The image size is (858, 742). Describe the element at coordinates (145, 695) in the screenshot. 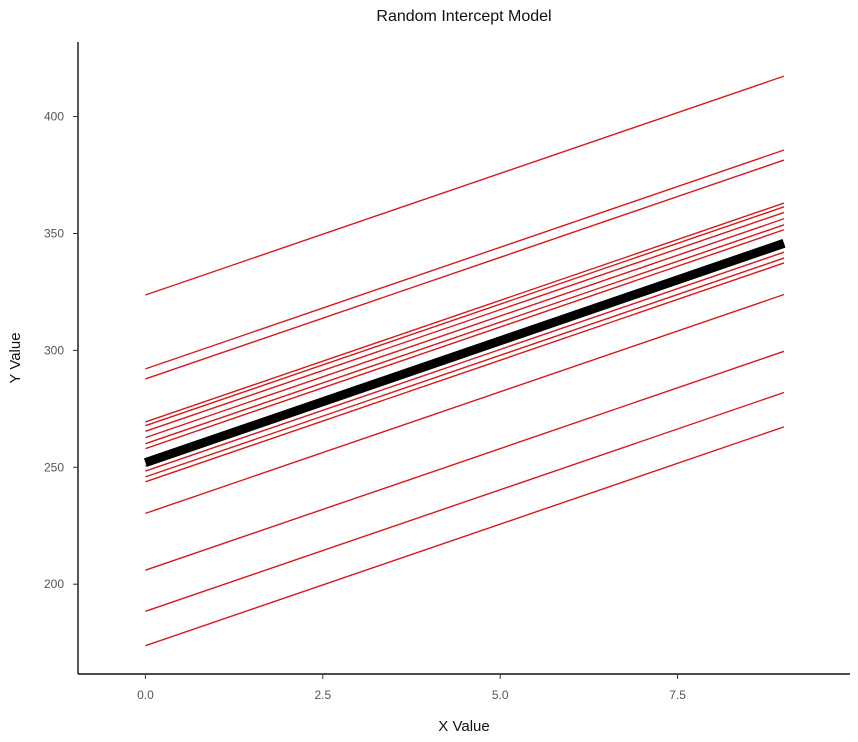

I see `x-tick-label: 0.0` at that location.